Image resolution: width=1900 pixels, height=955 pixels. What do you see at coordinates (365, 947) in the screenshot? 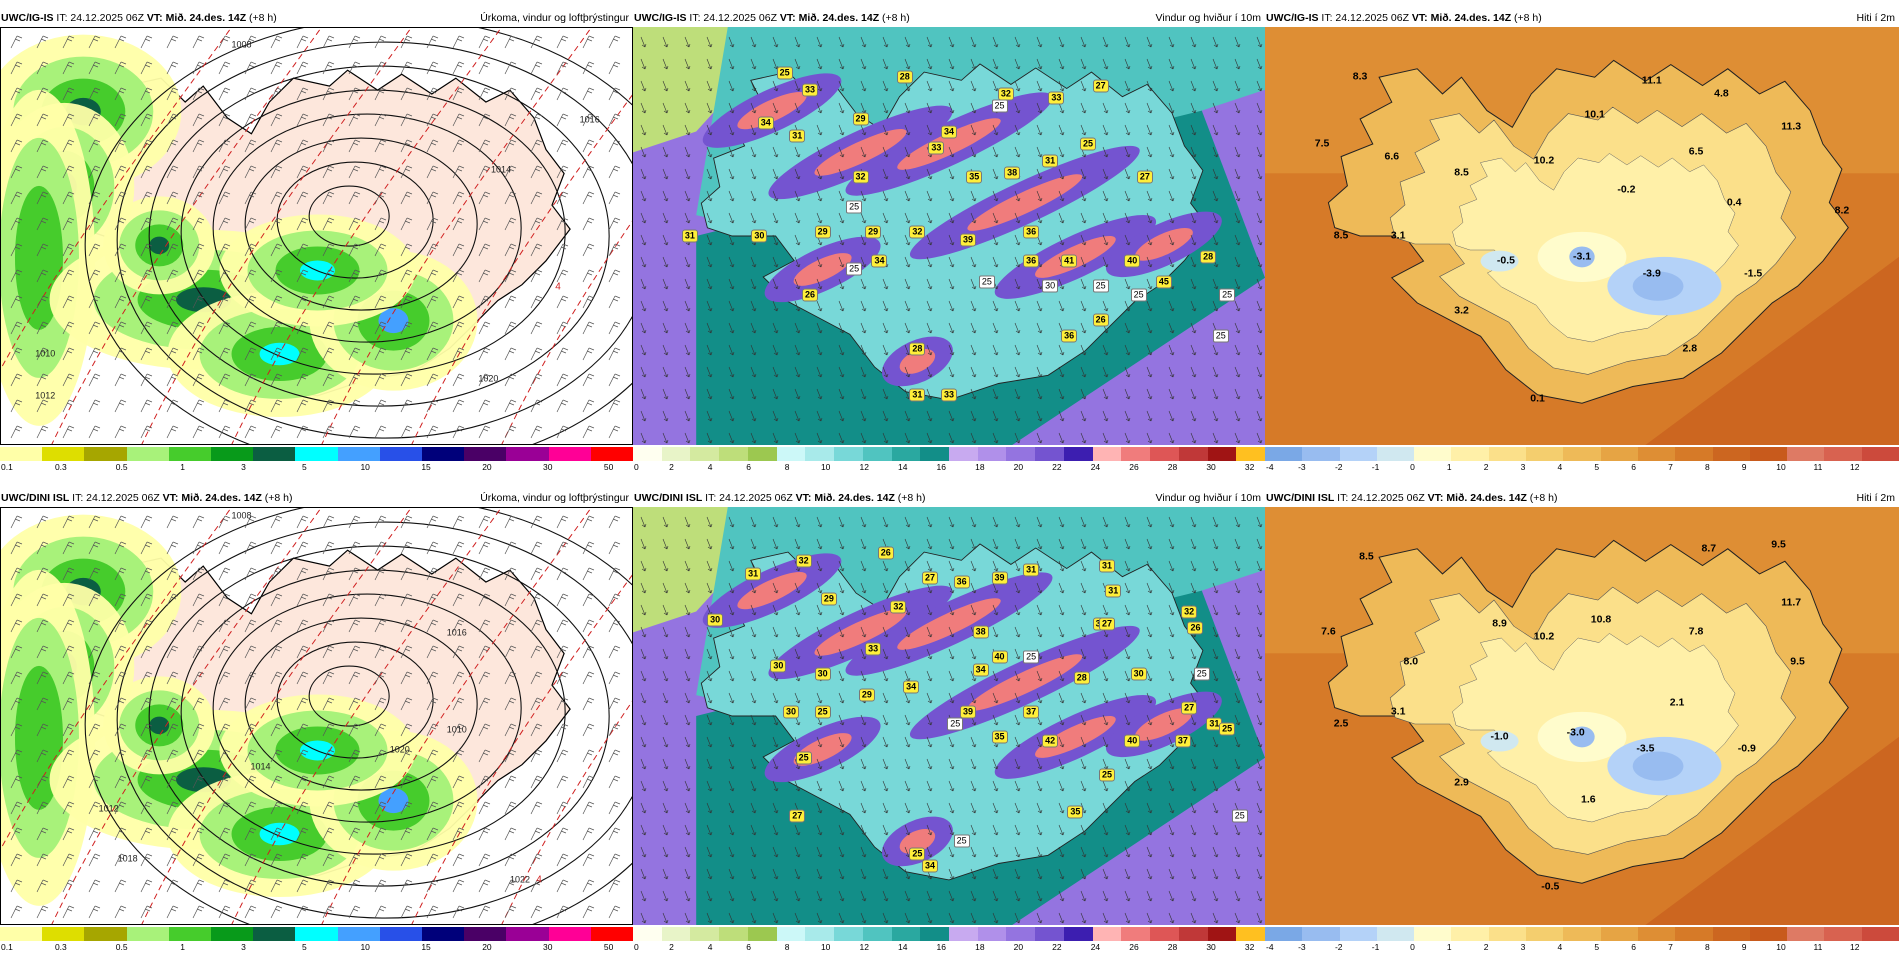
I see `colorbar-tick-label: 10` at bounding box center [365, 947].